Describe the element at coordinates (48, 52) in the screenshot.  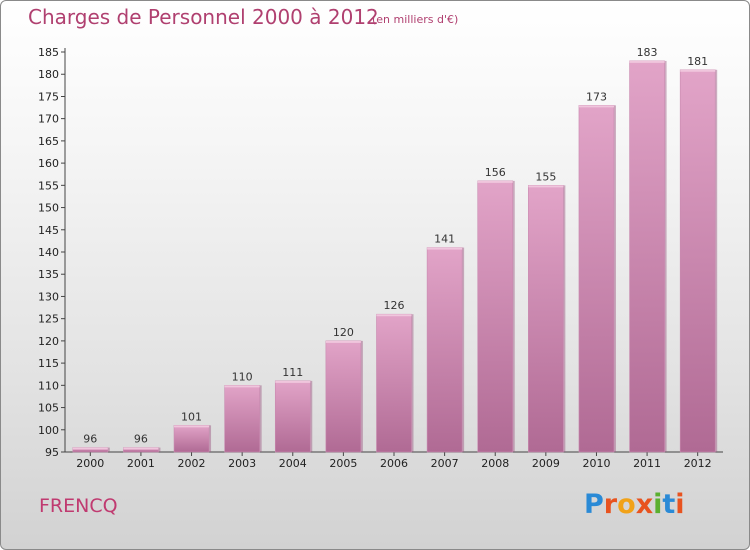
I see `y-tick-label: 185` at that location.